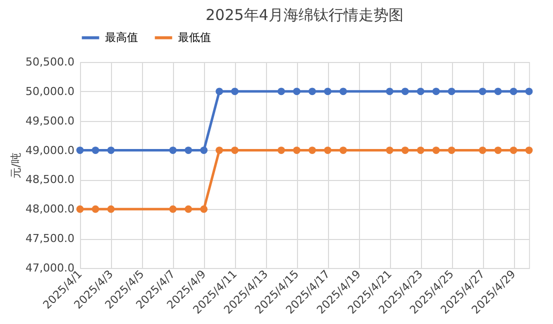 The image size is (553, 324). I want to click on chart-title: 2025年4月海绵钛行情走势图, so click(305, 15).